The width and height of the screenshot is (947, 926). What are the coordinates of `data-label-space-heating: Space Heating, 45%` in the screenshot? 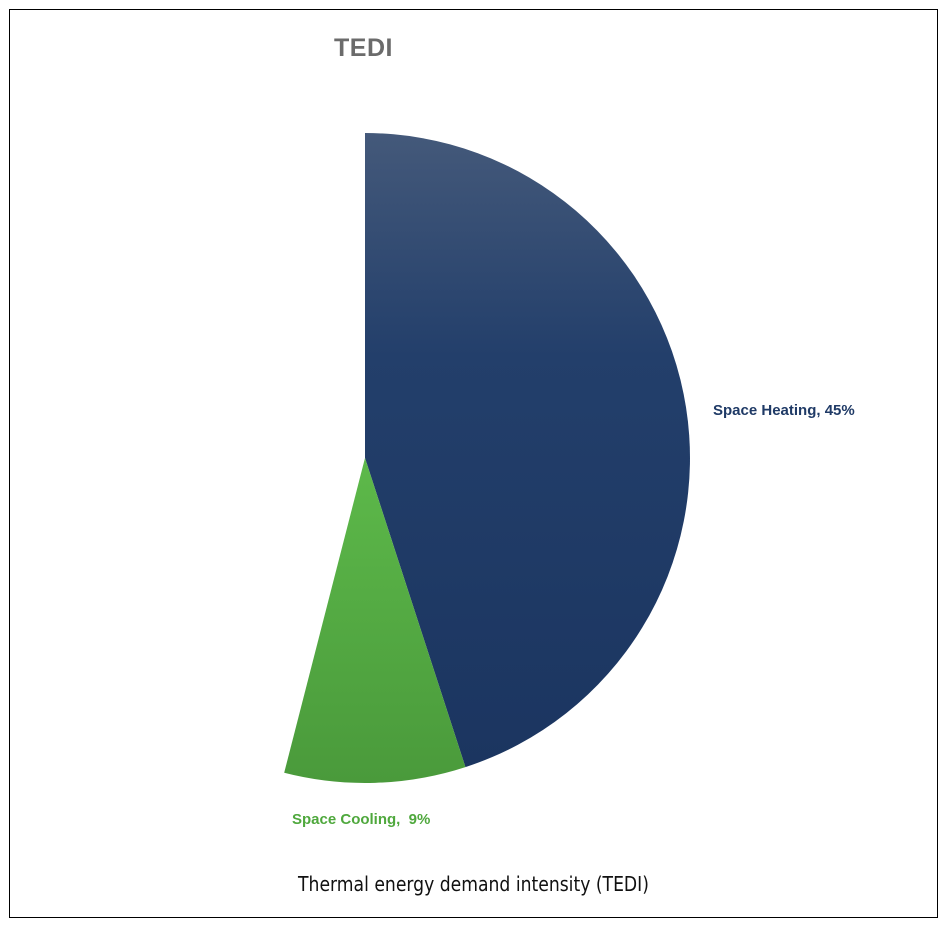 It's located at (784, 410).